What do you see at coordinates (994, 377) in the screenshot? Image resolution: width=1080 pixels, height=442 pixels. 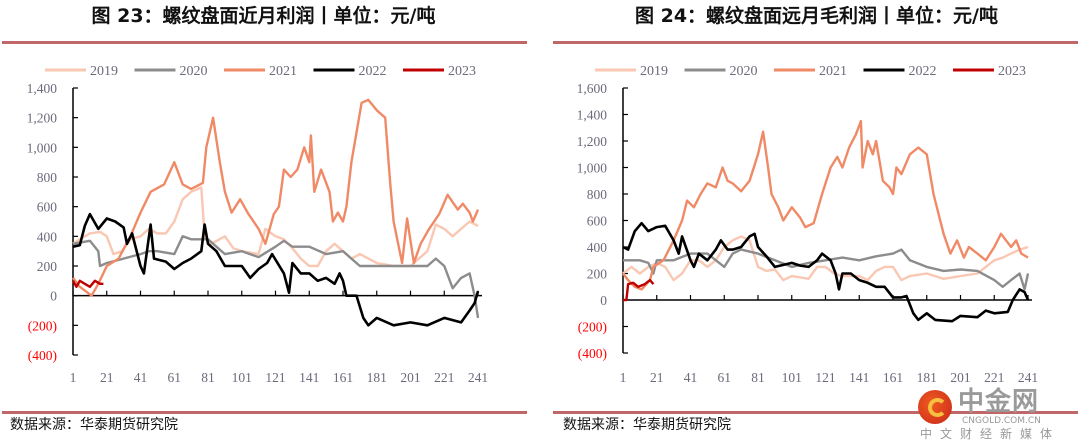 I see `right-x-tick-label: 221` at bounding box center [994, 377].